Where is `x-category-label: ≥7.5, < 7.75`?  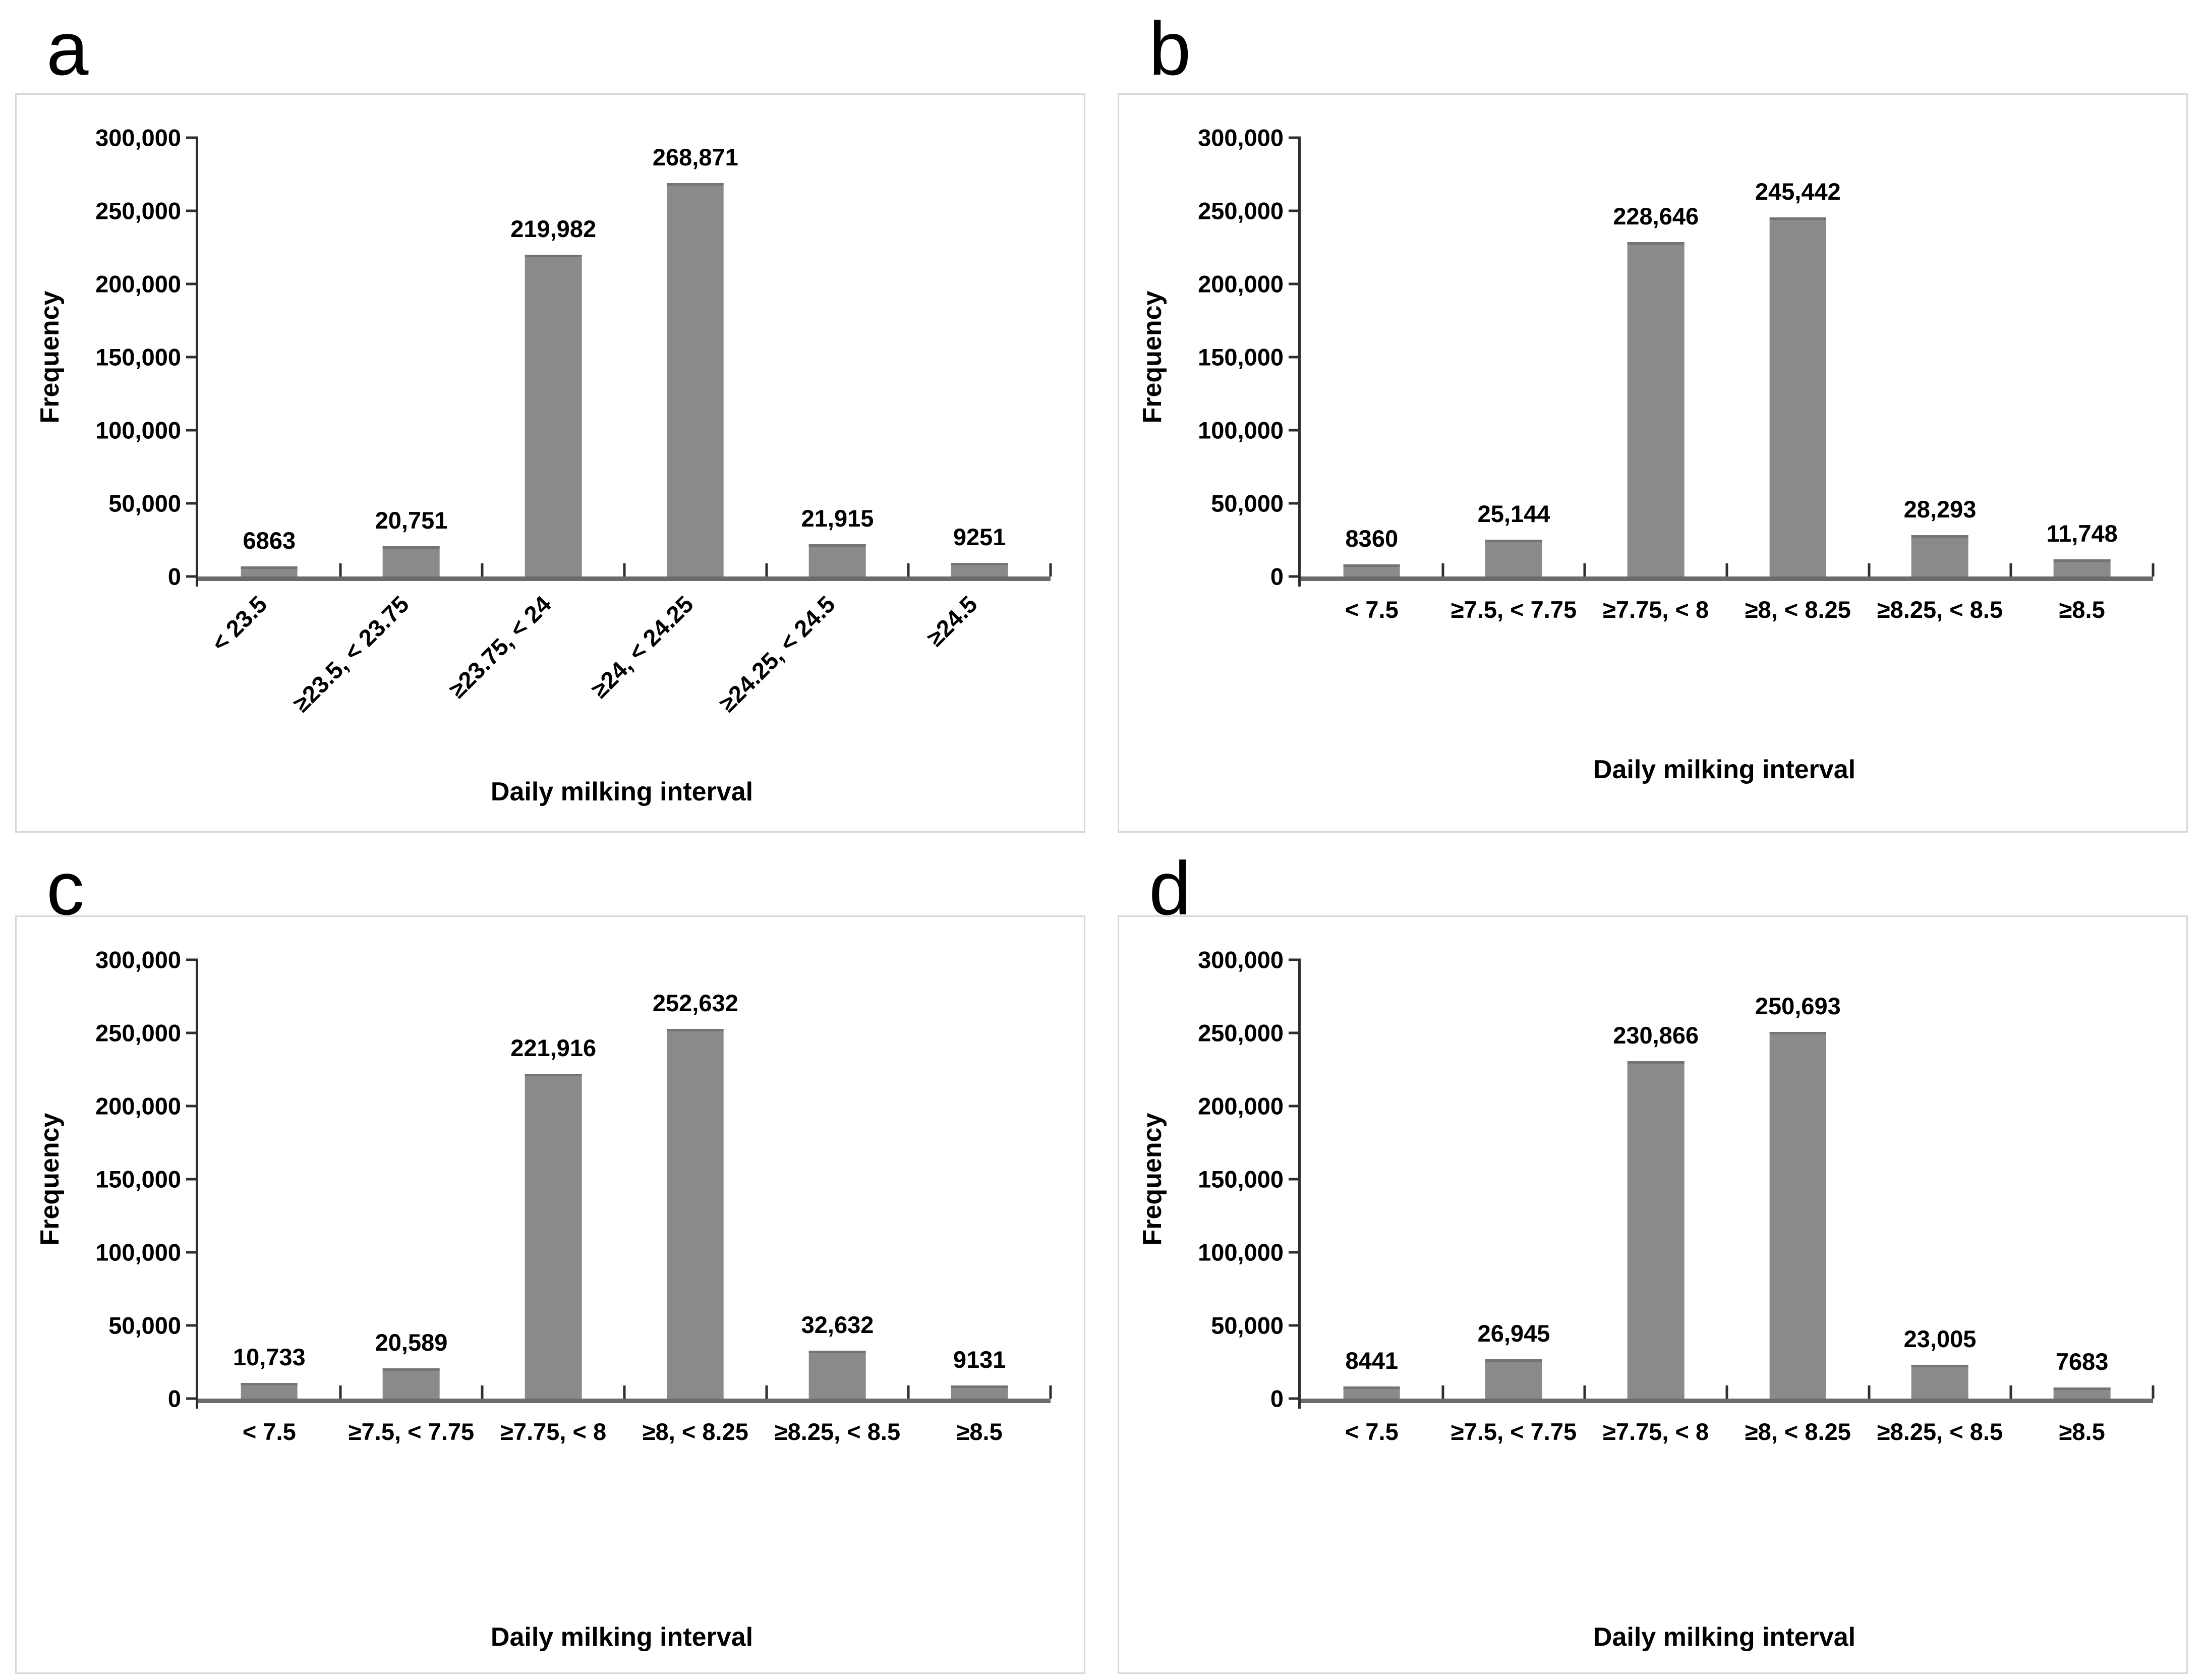
x-category-label: ≥7.5, < 7.75 is located at coordinates (1513, 1431).